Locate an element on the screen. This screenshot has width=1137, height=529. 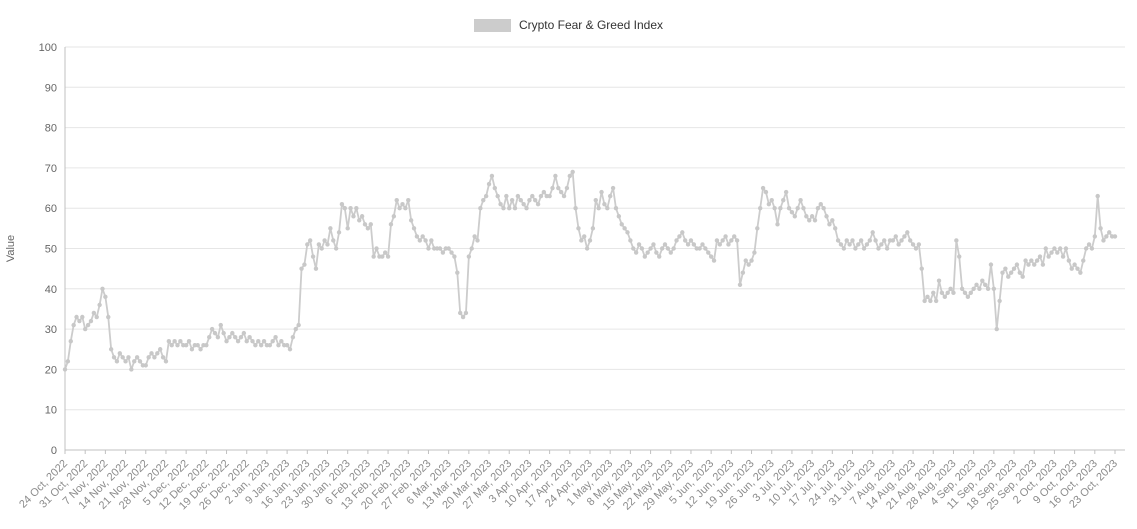
y-tick-label: 40 is located at coordinates (51, 290).